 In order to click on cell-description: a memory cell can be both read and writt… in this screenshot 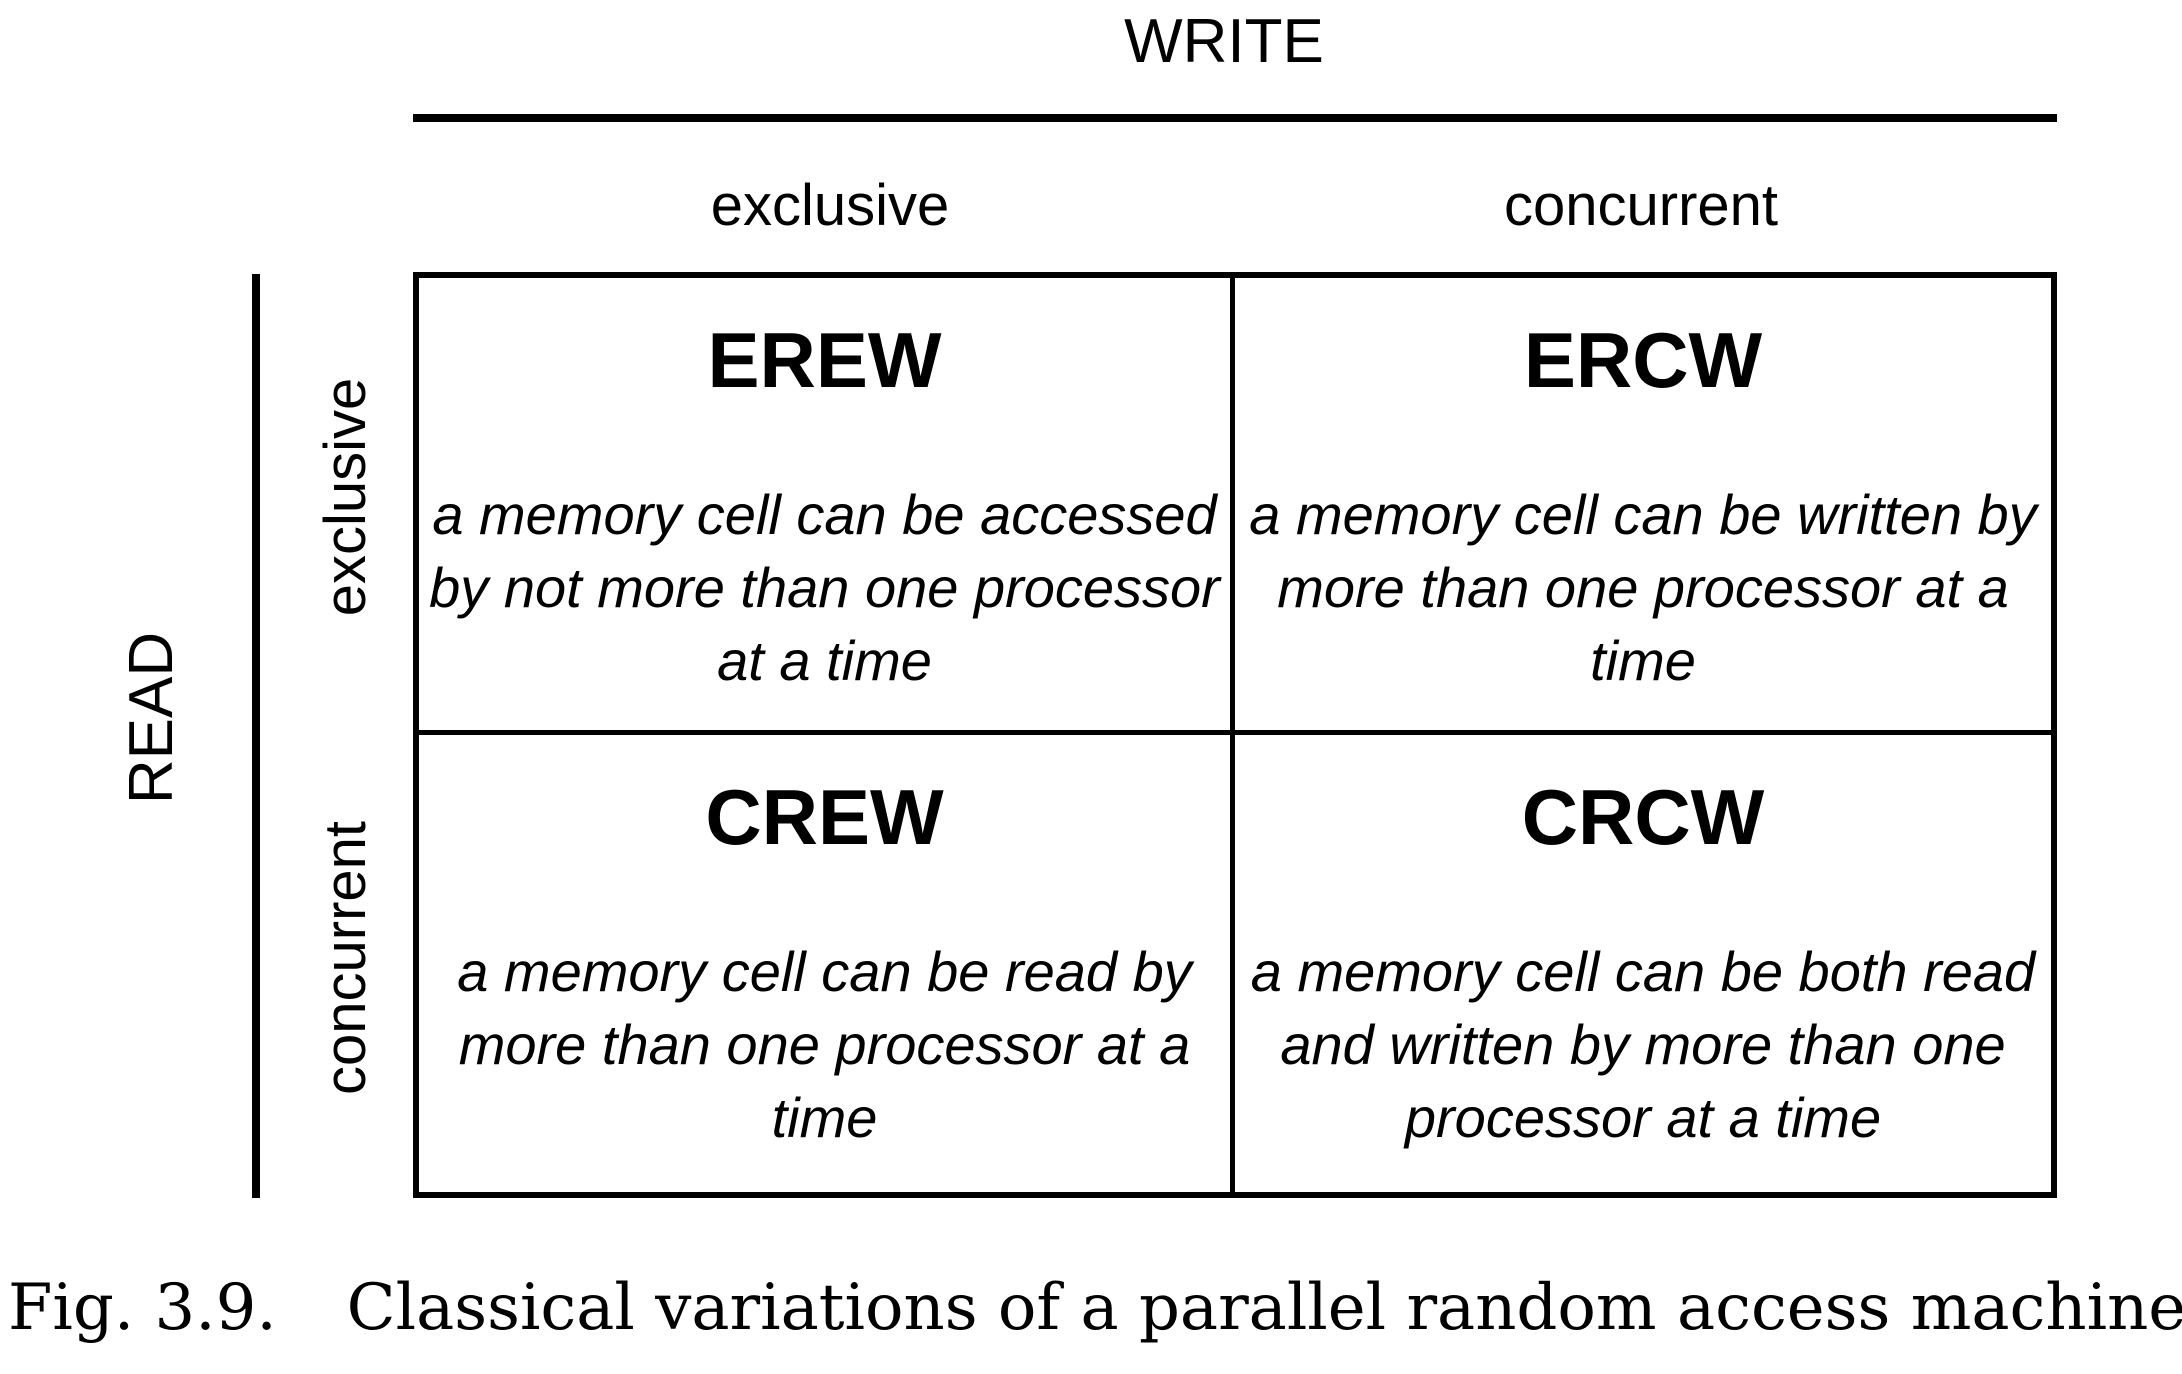, I will do `click(1643, 1044)`.